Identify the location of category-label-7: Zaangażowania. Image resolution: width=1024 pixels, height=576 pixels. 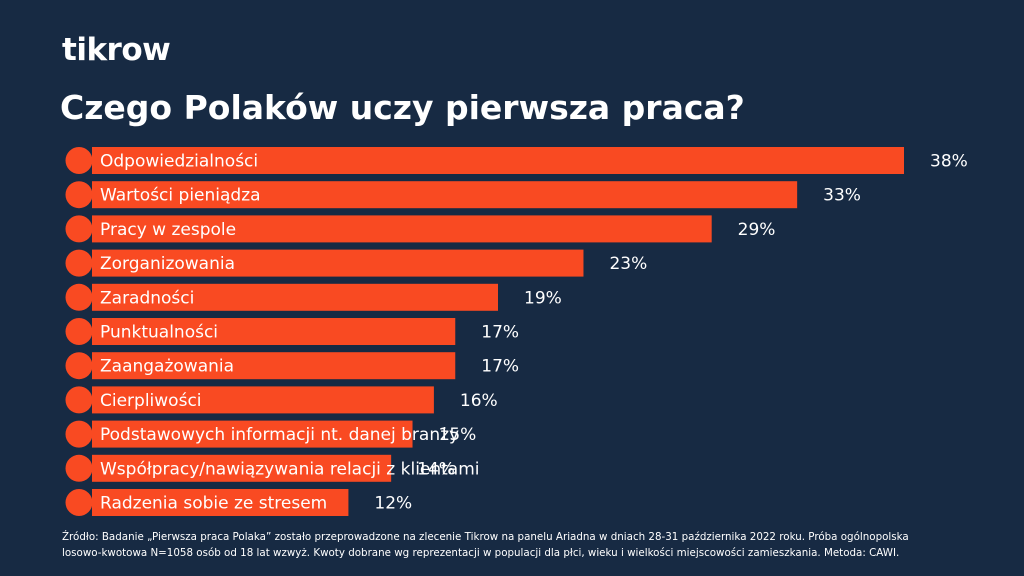
(167, 367).